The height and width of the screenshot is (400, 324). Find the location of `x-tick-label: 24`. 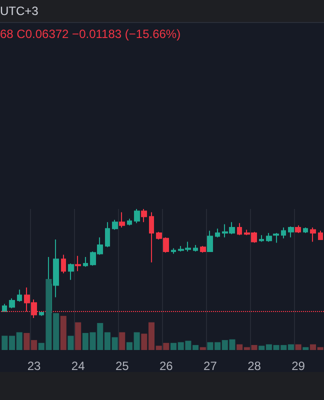

x-tick-label: 24 is located at coordinates (78, 366).